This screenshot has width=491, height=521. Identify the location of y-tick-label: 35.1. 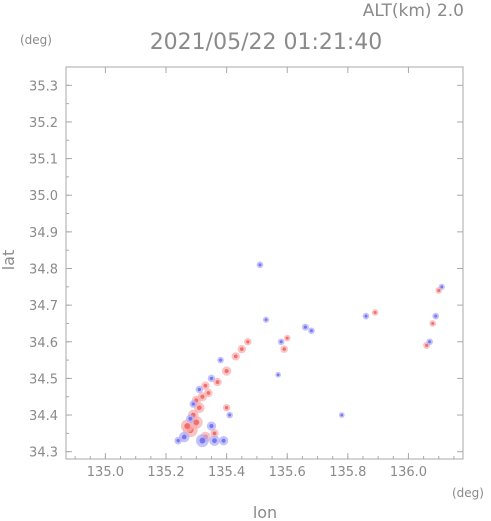
(43, 160).